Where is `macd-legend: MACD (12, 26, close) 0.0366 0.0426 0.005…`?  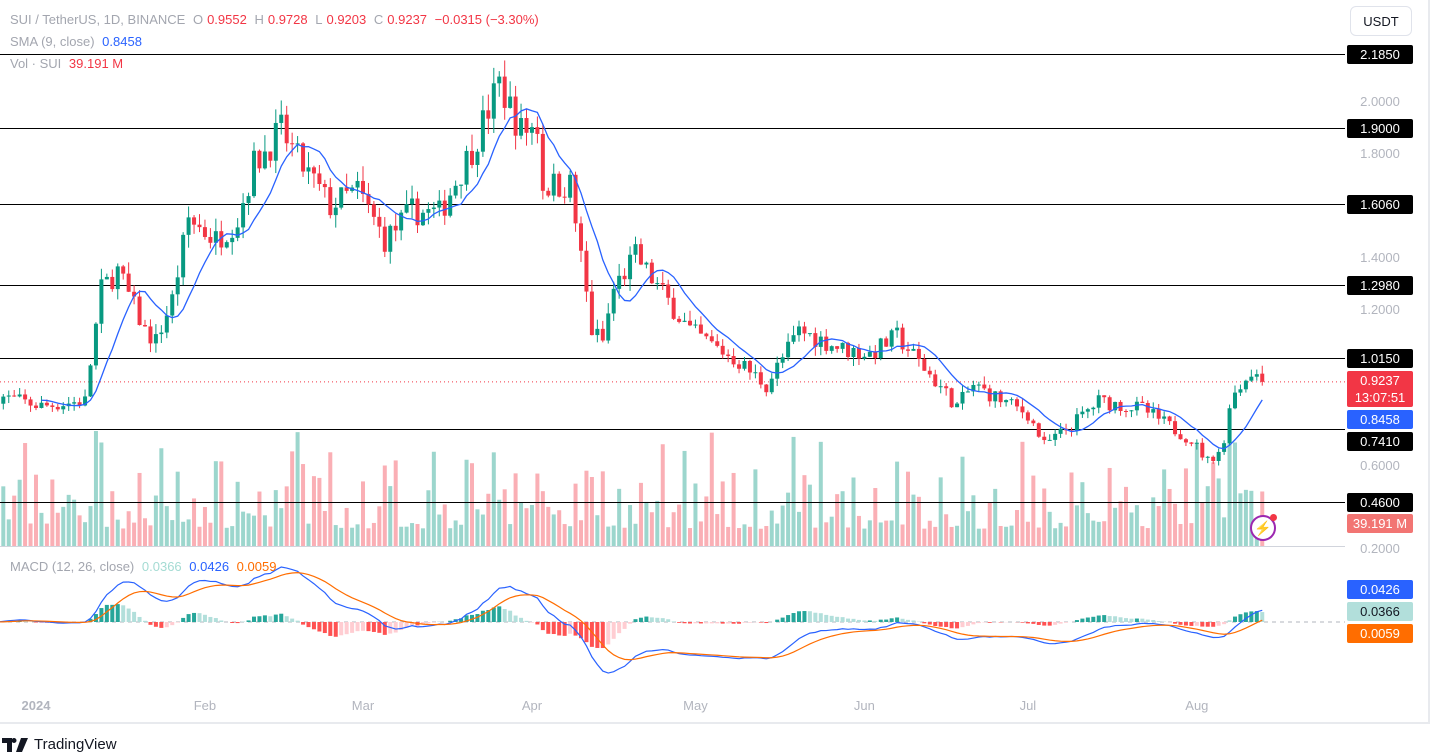 macd-legend: MACD (12, 26, close) 0.0366 0.0426 0.005… is located at coordinates (145, 566).